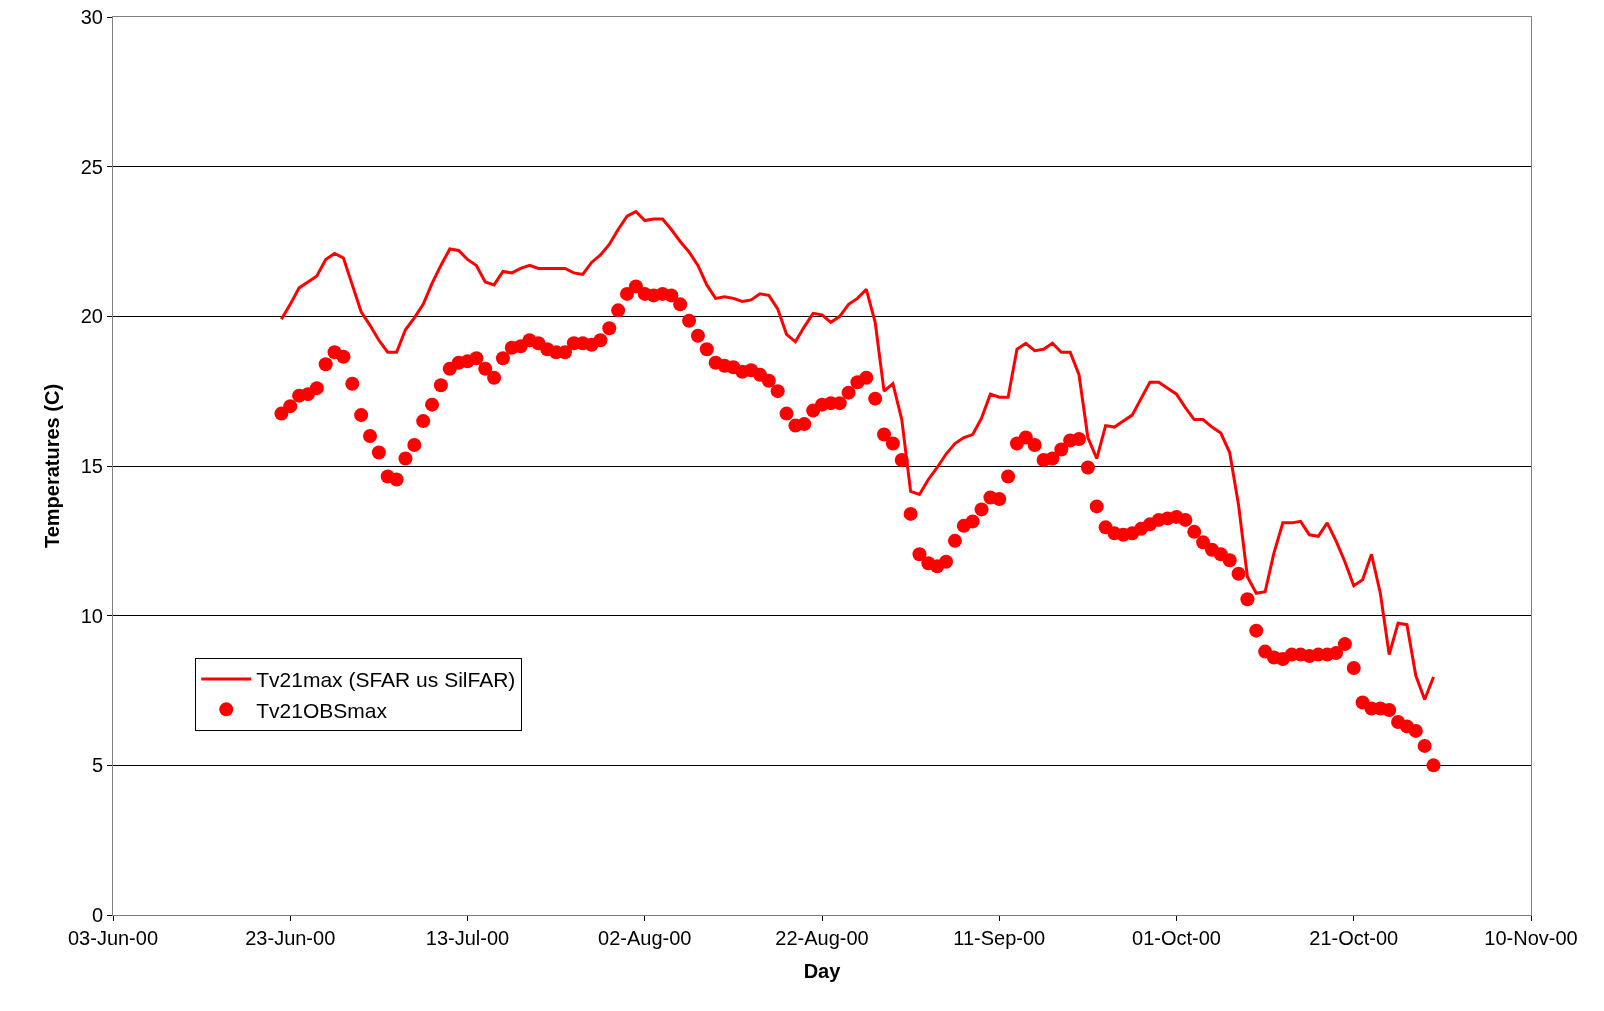  What do you see at coordinates (822, 938) in the screenshot?
I see `x-tick-label: 22-Aug-00` at bounding box center [822, 938].